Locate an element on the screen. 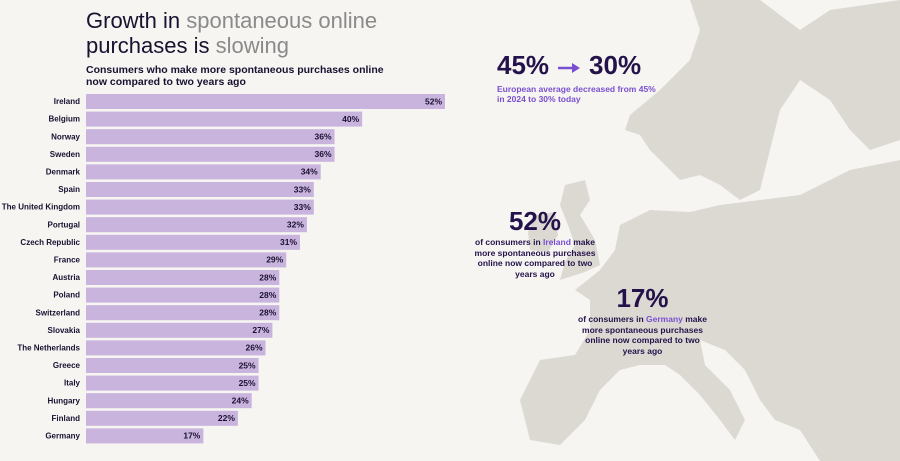  category-label: Spain is located at coordinates (69, 189).